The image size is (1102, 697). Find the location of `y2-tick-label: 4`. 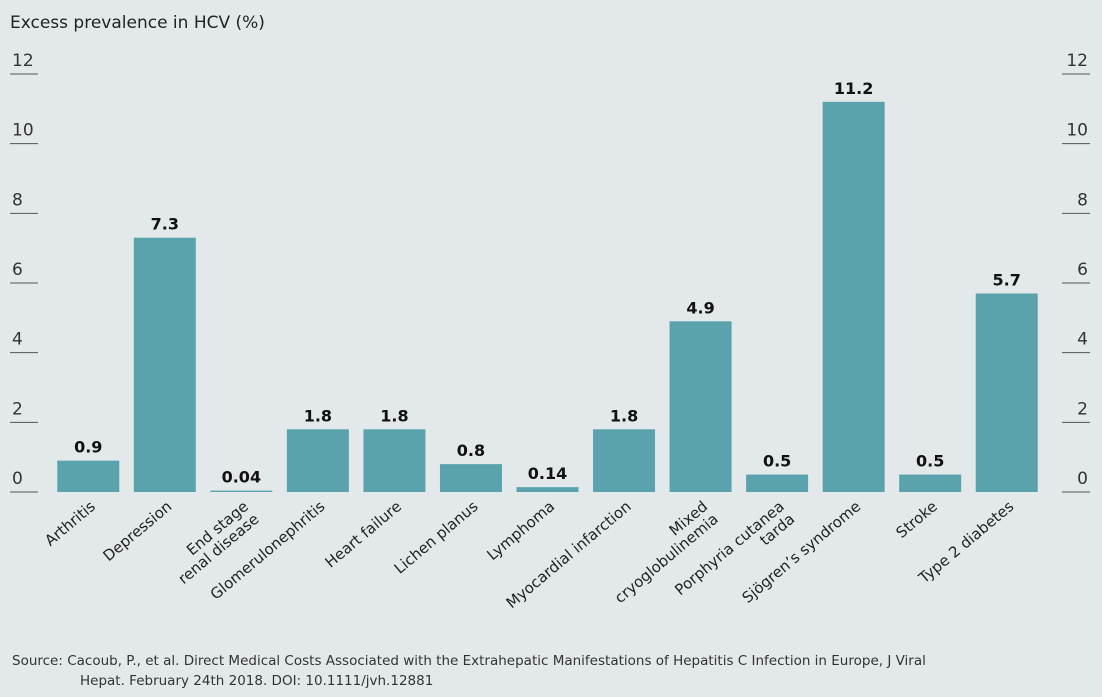

y2-tick-label: 4 is located at coordinates (1082, 340).